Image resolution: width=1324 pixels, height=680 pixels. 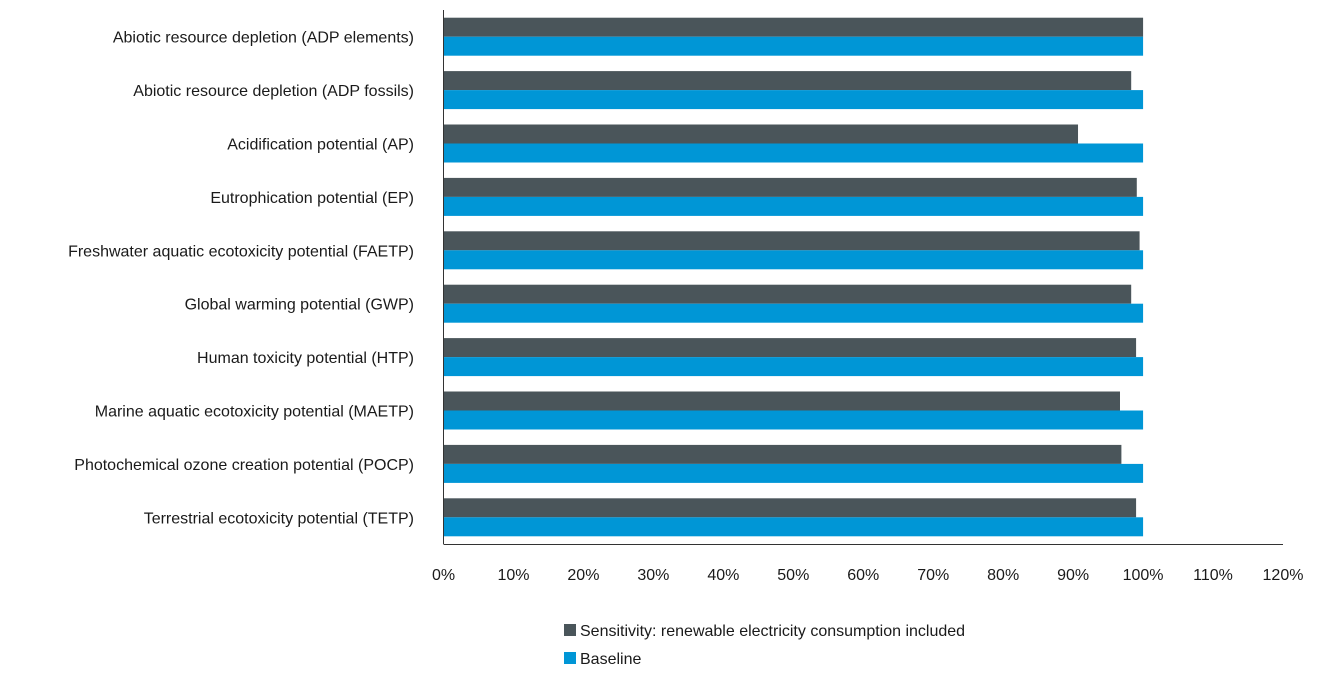 I want to click on x-tick-label-1: 10%, so click(x=513, y=575).